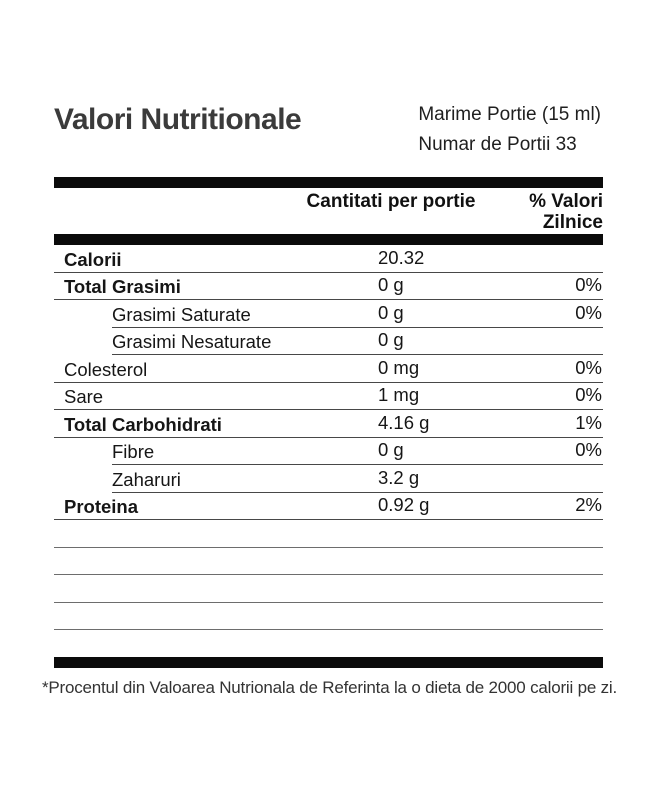 This screenshot has height=800, width=659. What do you see at coordinates (399, 477) in the screenshot?
I see `nutrient-amount: 3.2 g` at bounding box center [399, 477].